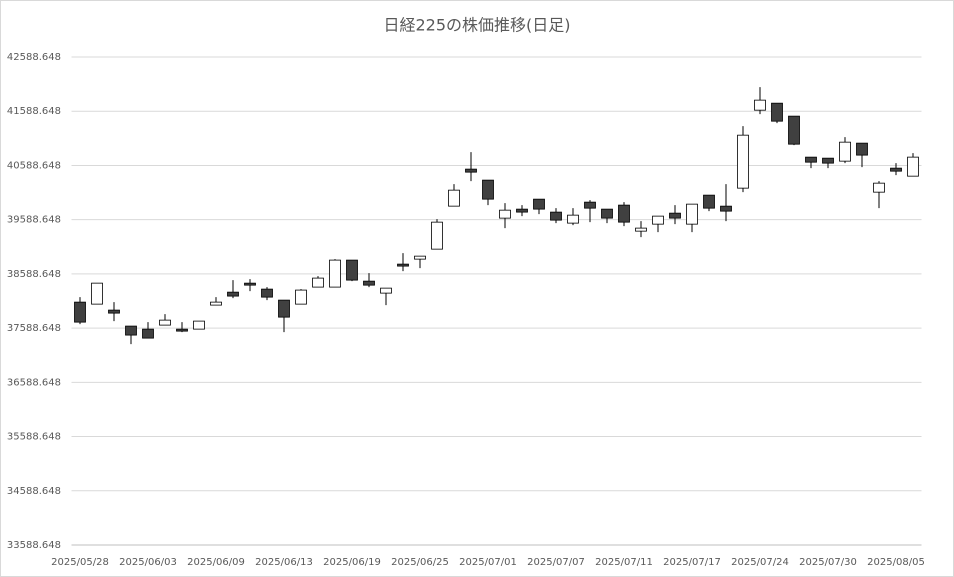 The height and width of the screenshot is (577, 954). Describe the element at coordinates (34, 111) in the screenshot. I see `y-tick-label: 41588.648` at that location.